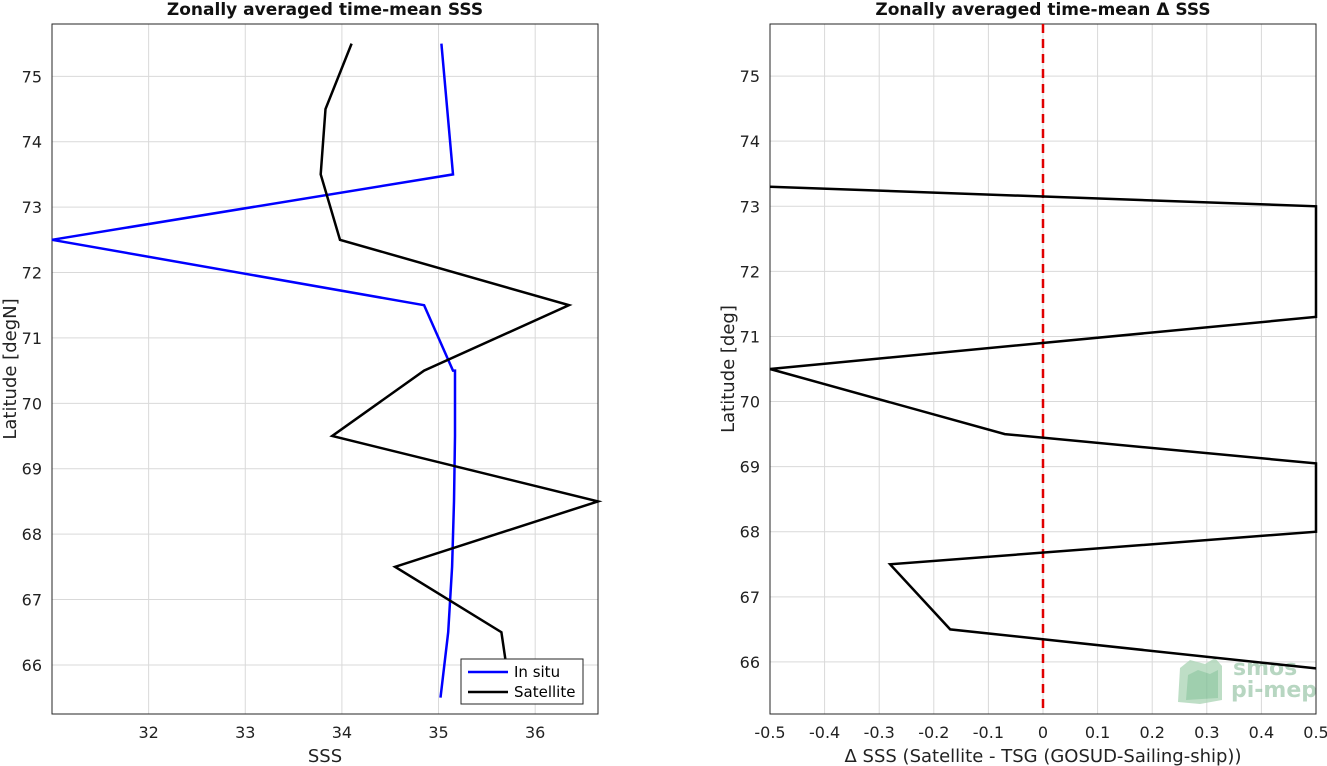  What do you see at coordinates (1043, 732) in the screenshot?
I see `right-x-tick-label: 0` at bounding box center [1043, 732].